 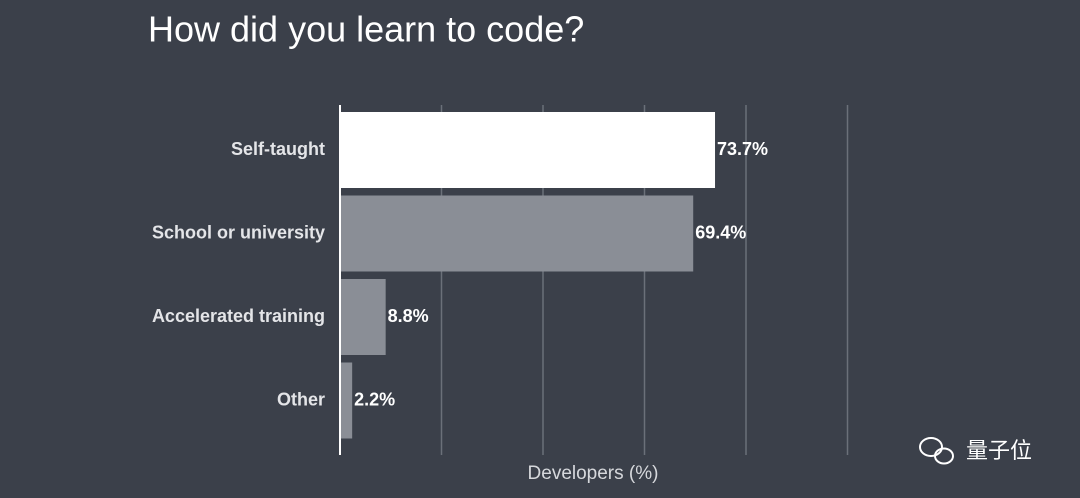 I want to click on value-label: 8.8%, so click(x=408, y=316).